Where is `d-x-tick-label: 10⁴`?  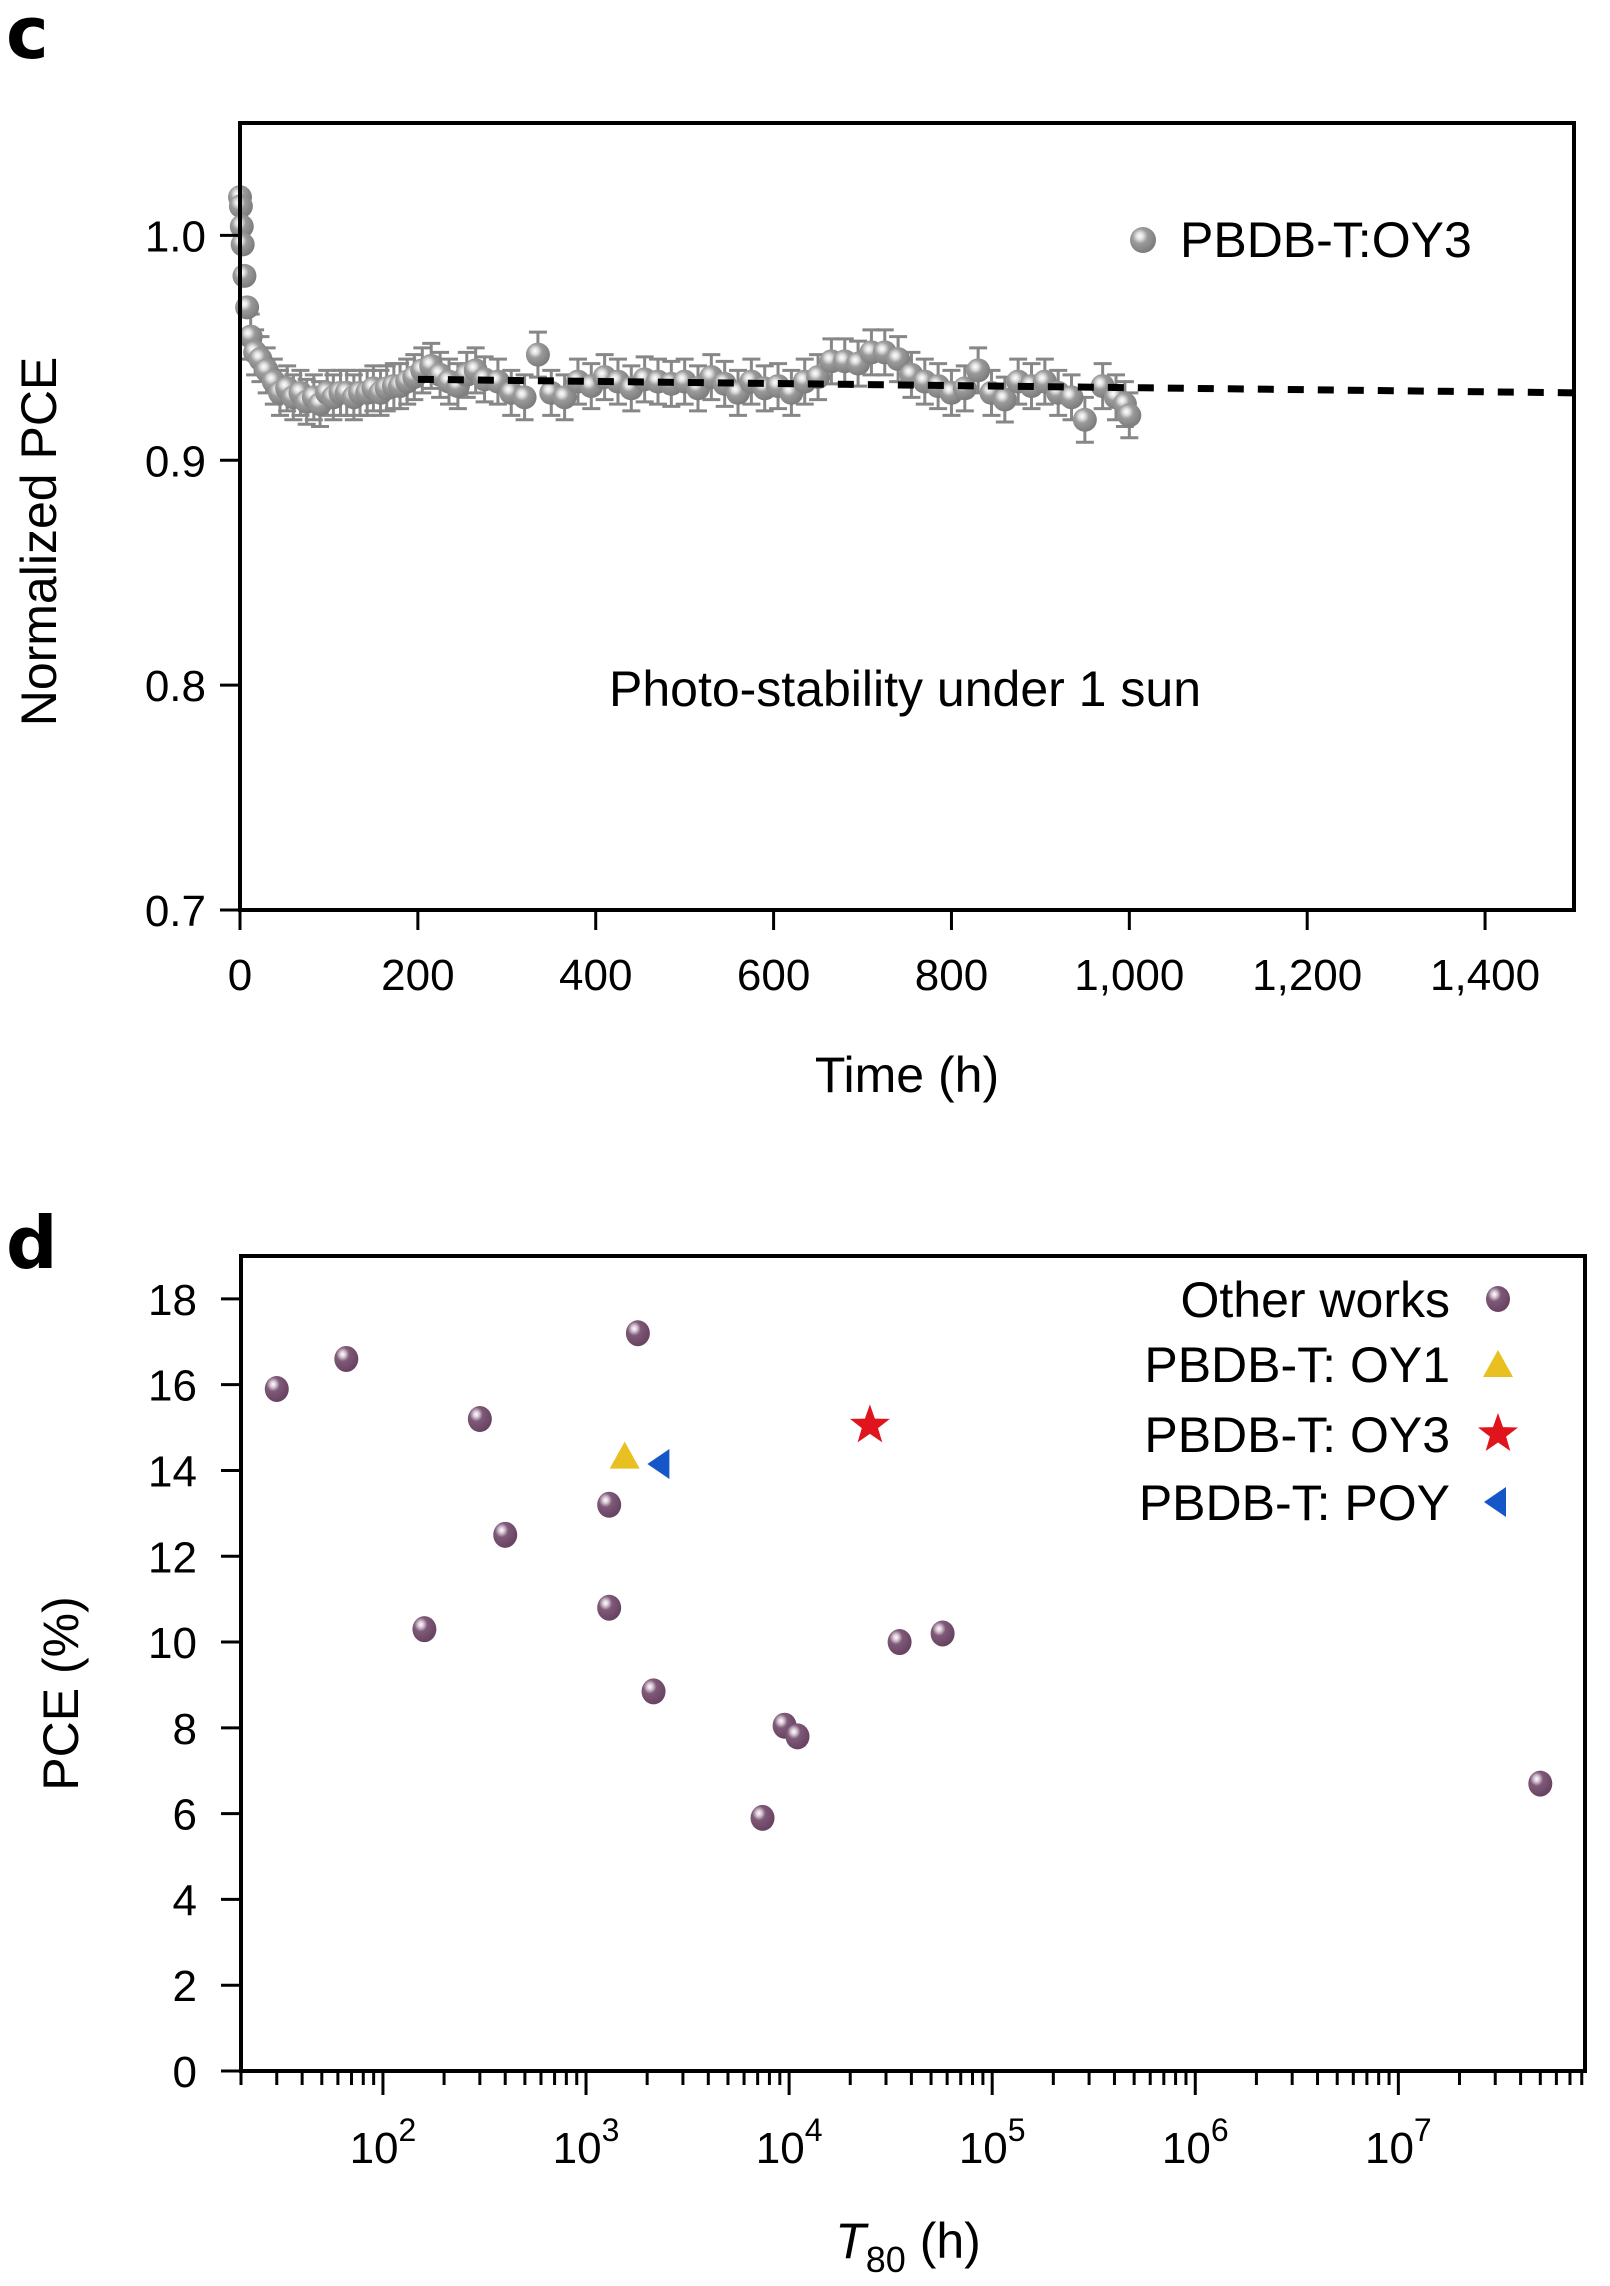 d-x-tick-label: 10⁴ is located at coordinates (789, 2142).